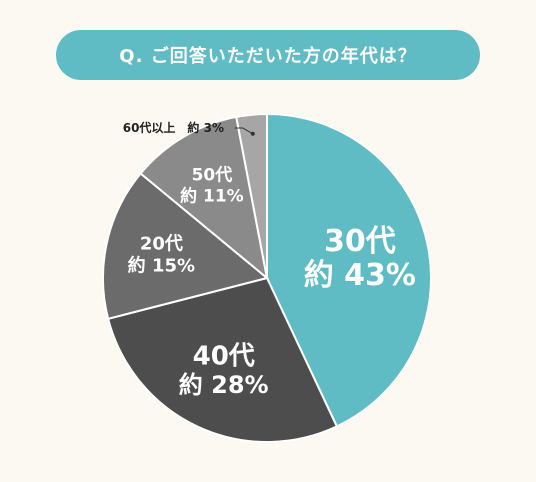 The image size is (536, 482). What do you see at coordinates (244, 131) in the screenshot?
I see `leader-line` at bounding box center [244, 131].